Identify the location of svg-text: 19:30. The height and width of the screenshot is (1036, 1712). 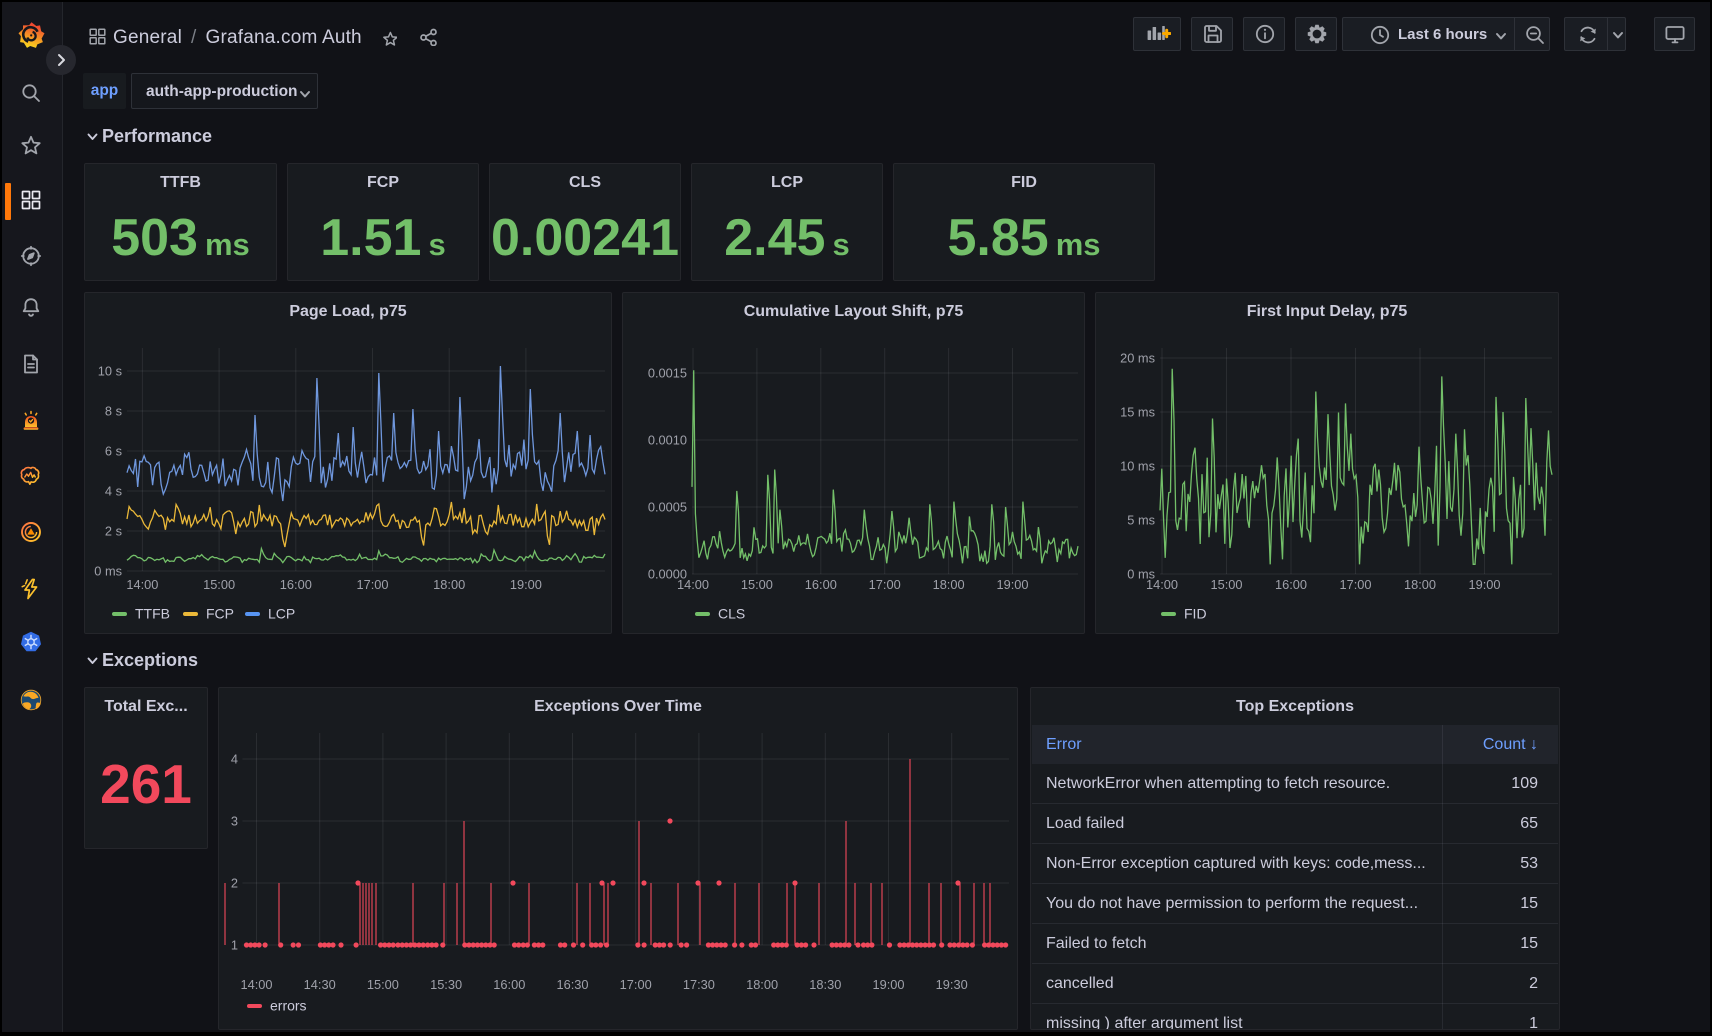
(952, 984).